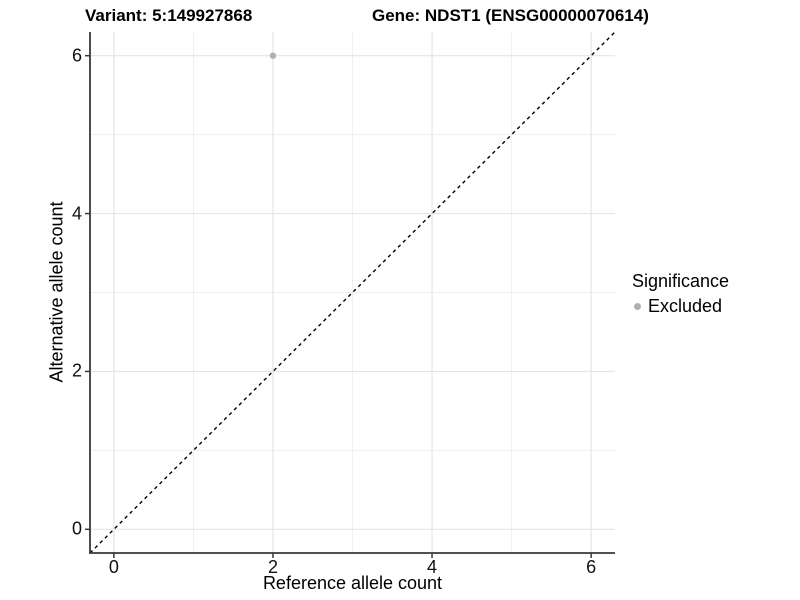 This screenshot has width=800, height=600. I want to click on gene-title: Gene: NDST1 (ENSG00000070614), so click(510, 15).